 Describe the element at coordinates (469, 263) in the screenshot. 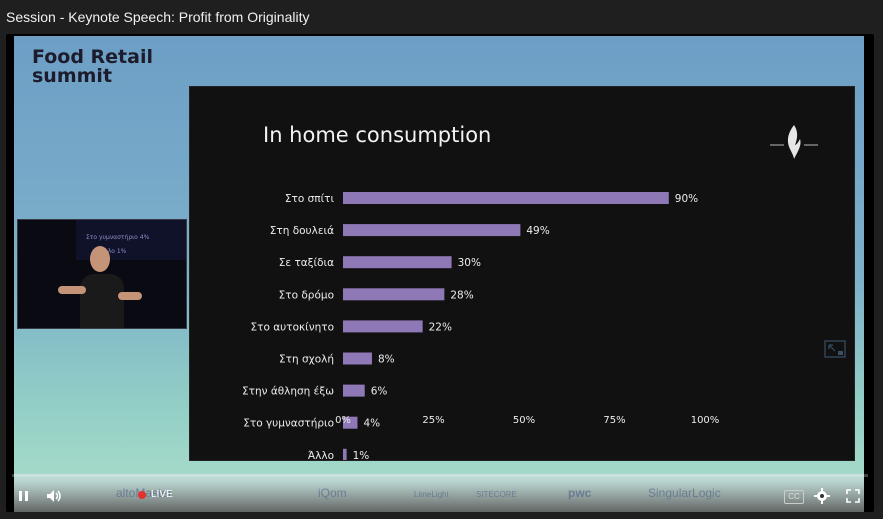

I see `bar-value-label: 30%` at that location.